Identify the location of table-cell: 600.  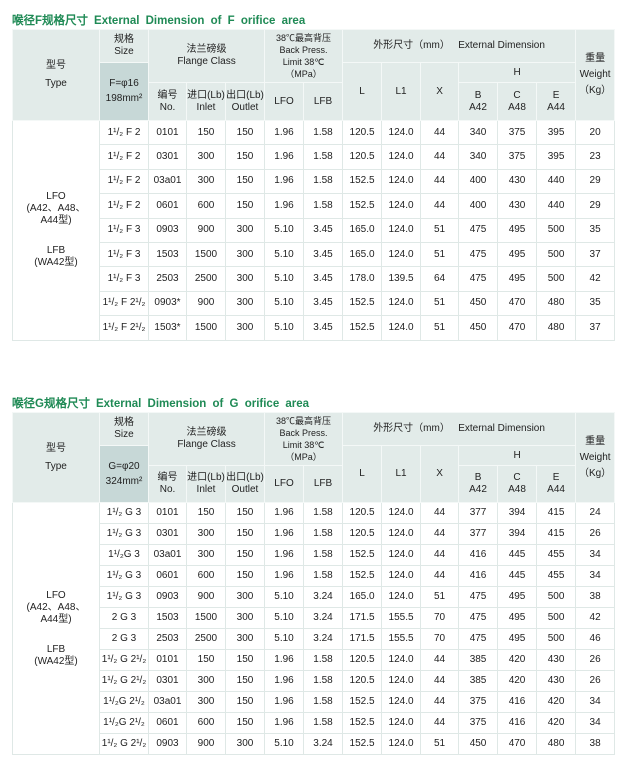
(206, 576).